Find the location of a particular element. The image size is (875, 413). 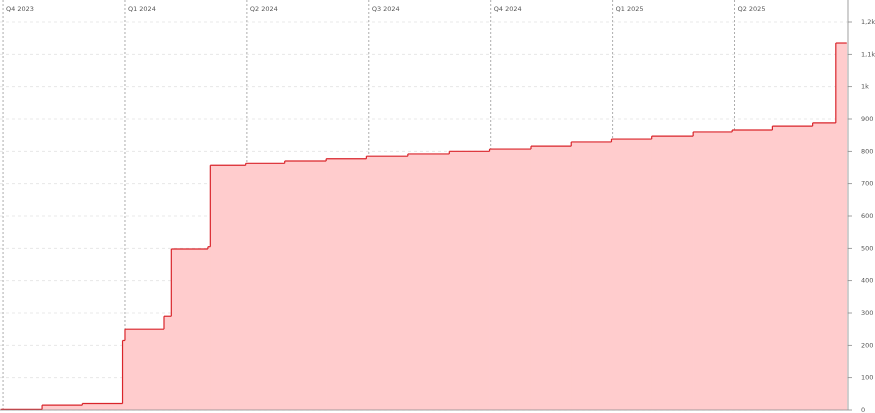

y-tick-label: 1k is located at coordinates (865, 87).